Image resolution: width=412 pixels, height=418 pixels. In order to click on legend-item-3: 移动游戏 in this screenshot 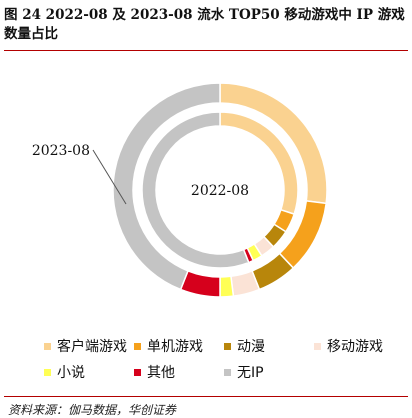, I will do `click(348, 346)`.